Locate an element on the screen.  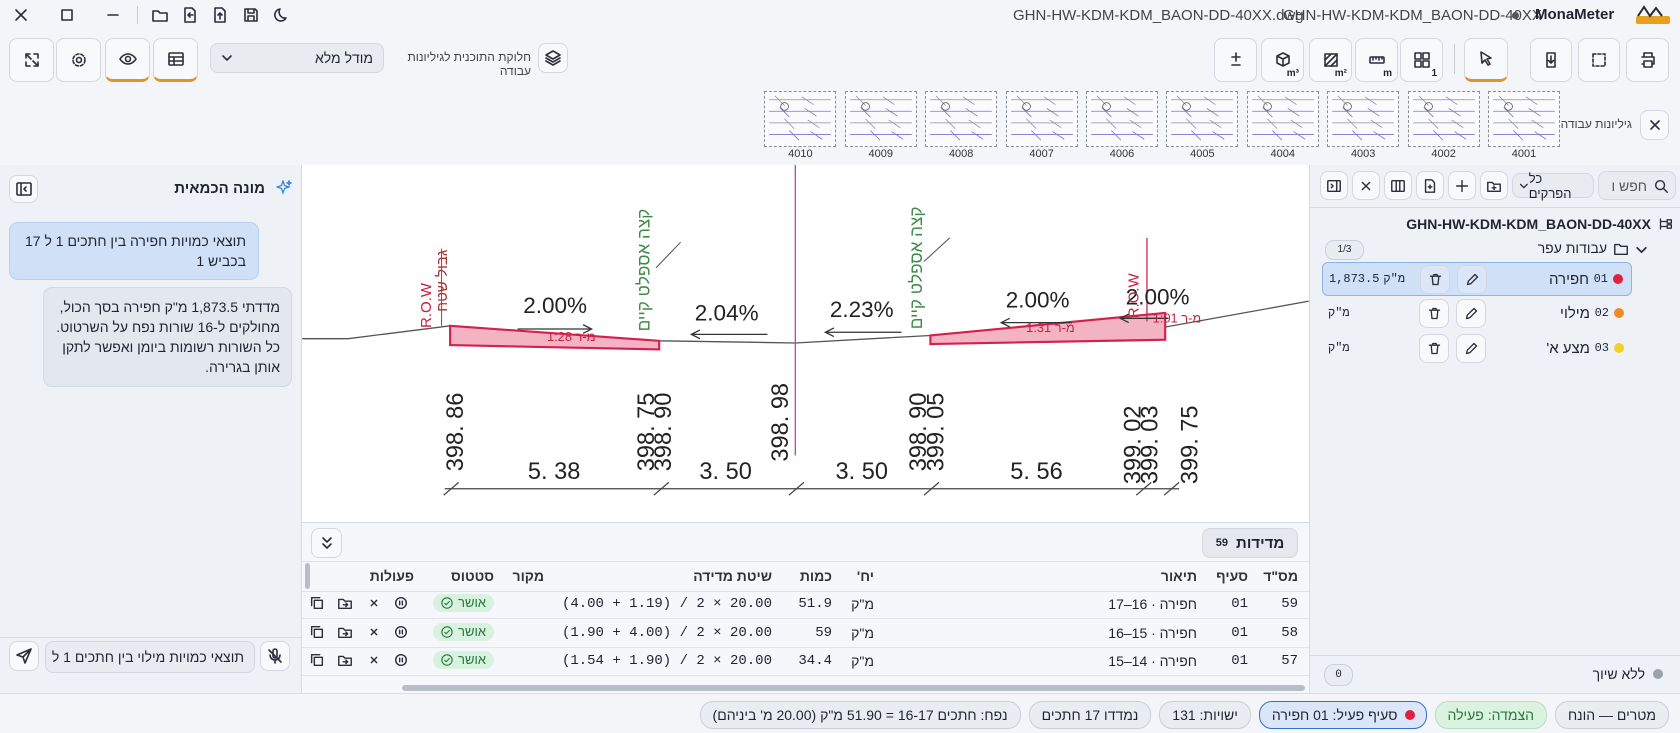
print-button is located at coordinates (1647, 60).